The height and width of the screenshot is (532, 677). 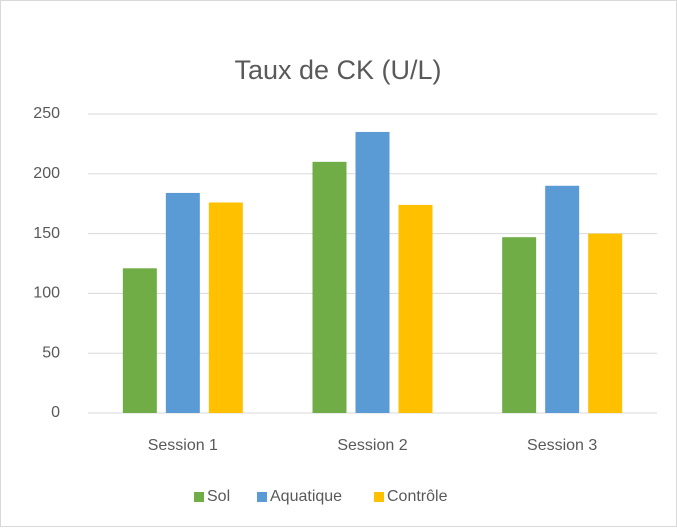 What do you see at coordinates (306, 496) in the screenshot?
I see `legend-label: Aquatique` at bounding box center [306, 496].